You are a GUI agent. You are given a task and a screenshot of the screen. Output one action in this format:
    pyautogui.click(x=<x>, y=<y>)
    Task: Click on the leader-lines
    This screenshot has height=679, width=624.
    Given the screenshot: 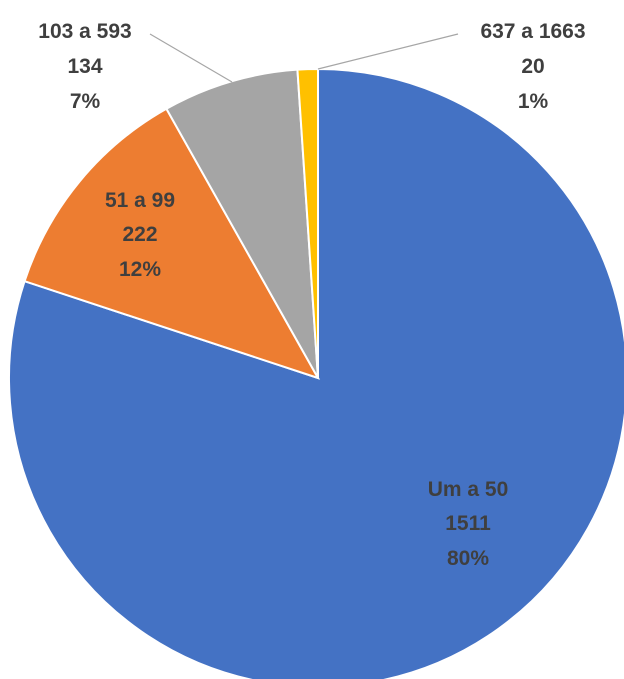 What is the action you would take?
    pyautogui.click(x=304, y=58)
    